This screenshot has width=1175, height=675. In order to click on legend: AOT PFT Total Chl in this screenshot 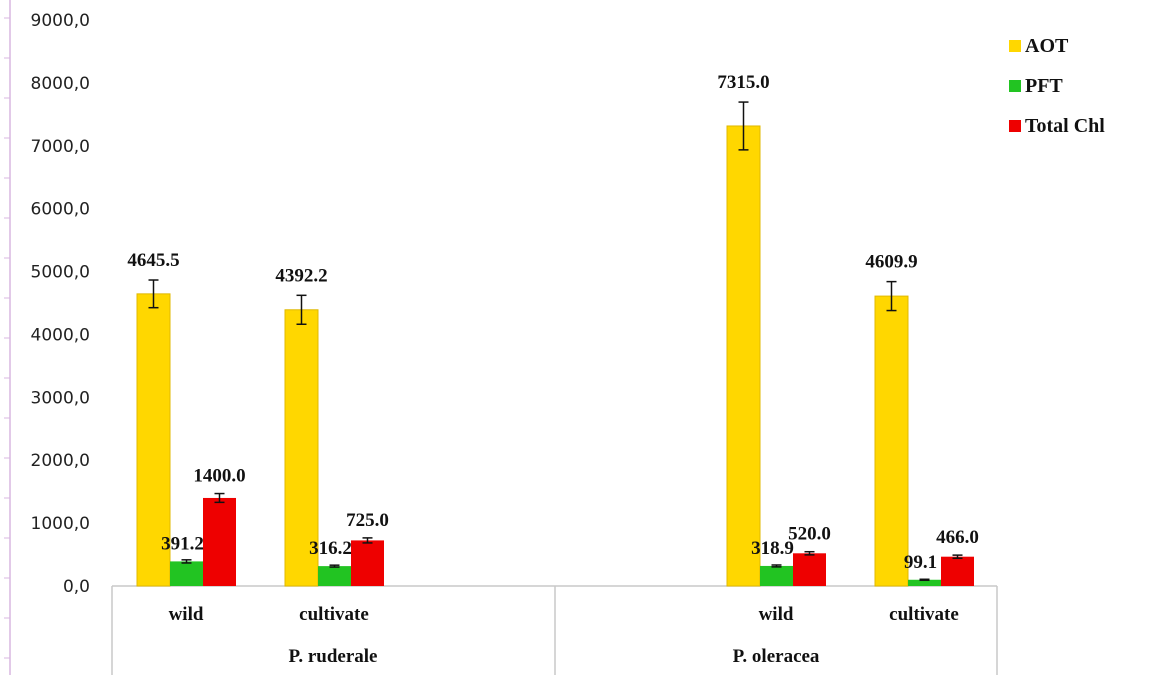, I will do `click(1057, 86)`.